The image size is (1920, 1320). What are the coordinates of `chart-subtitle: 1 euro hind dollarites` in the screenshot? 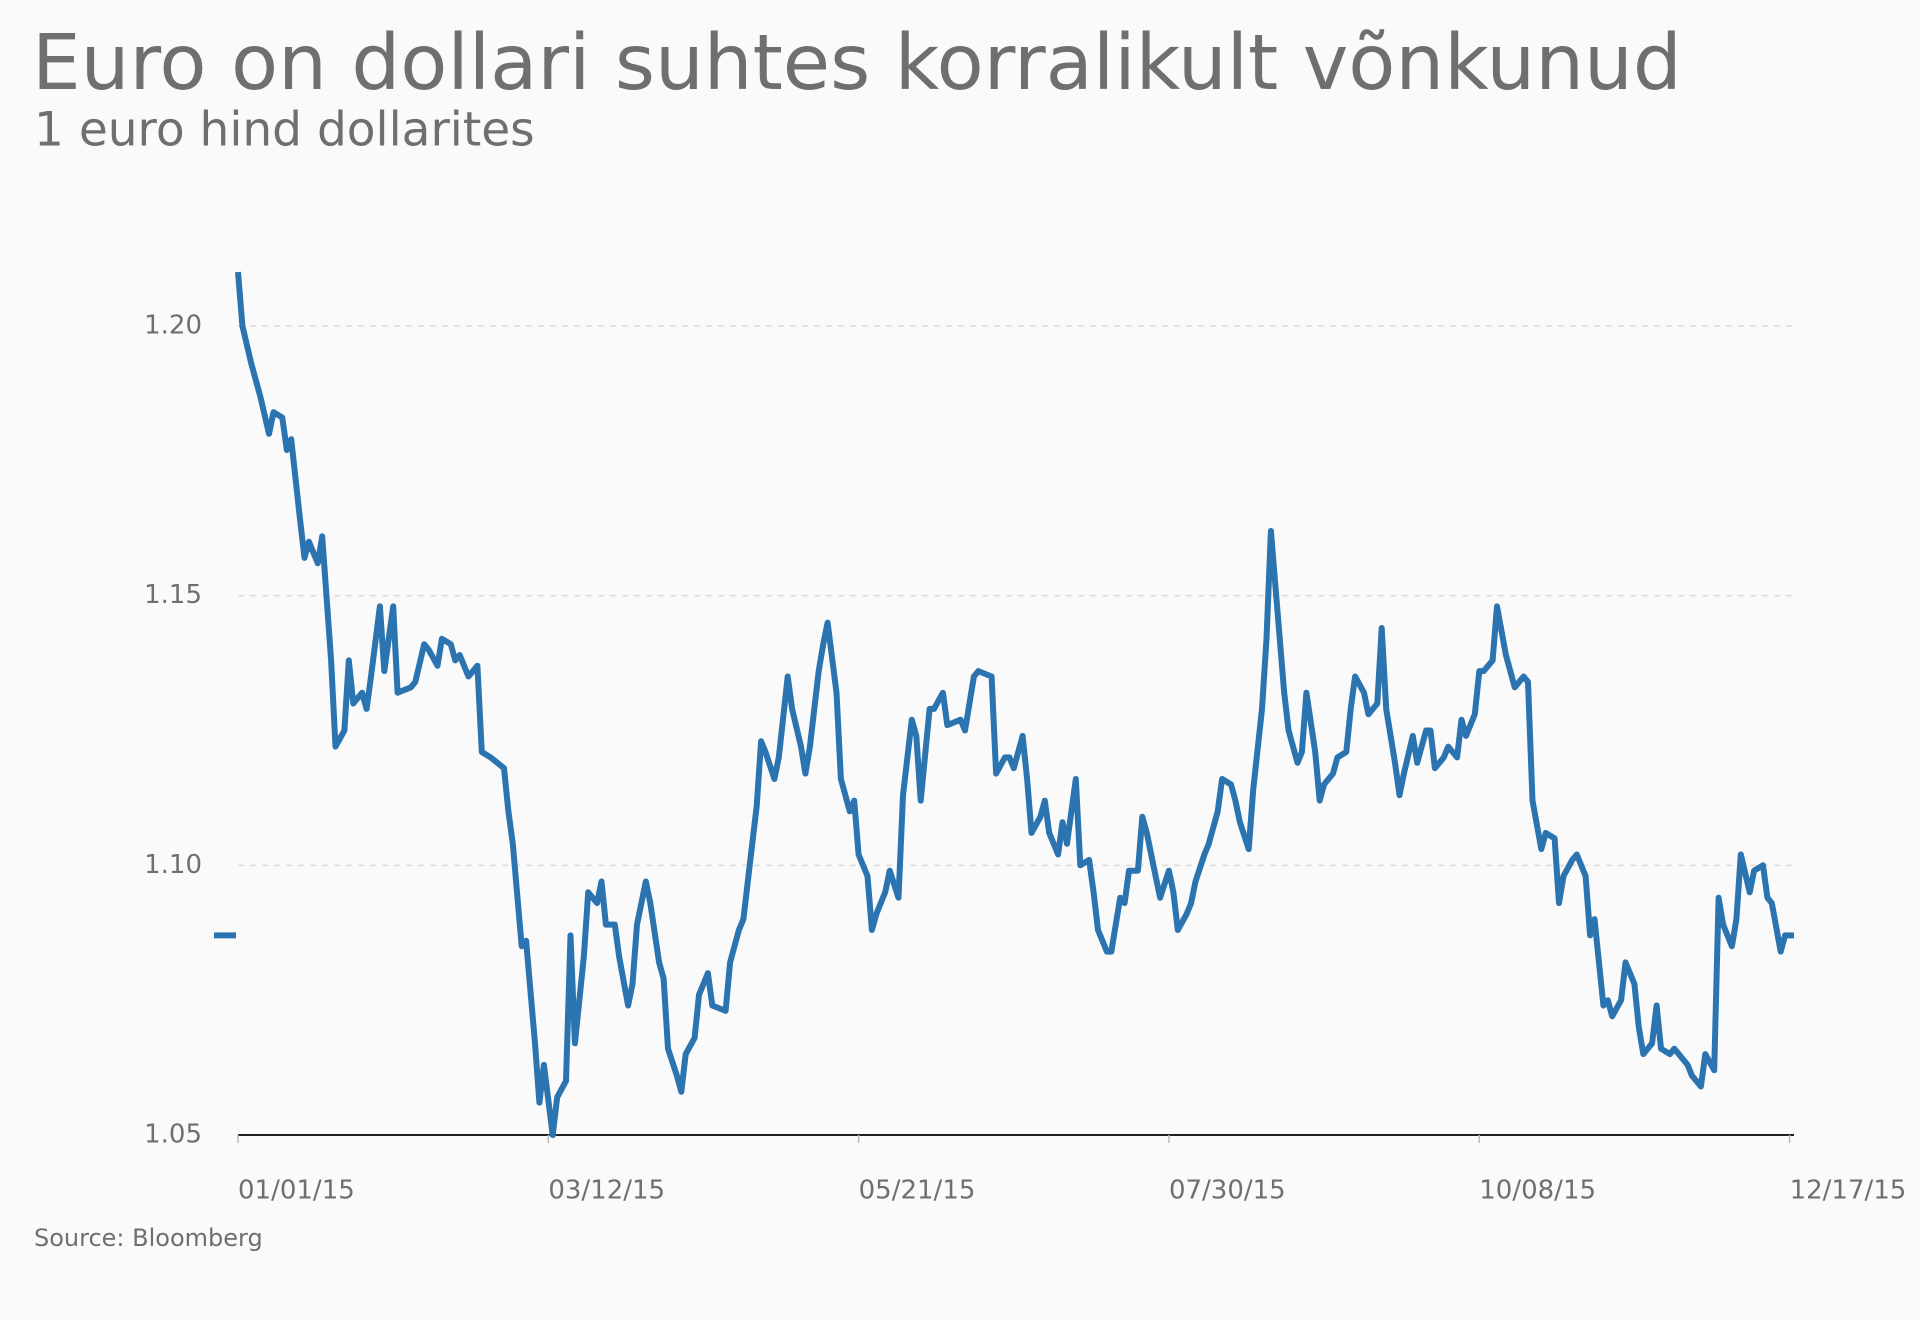 It's located at (284, 130).